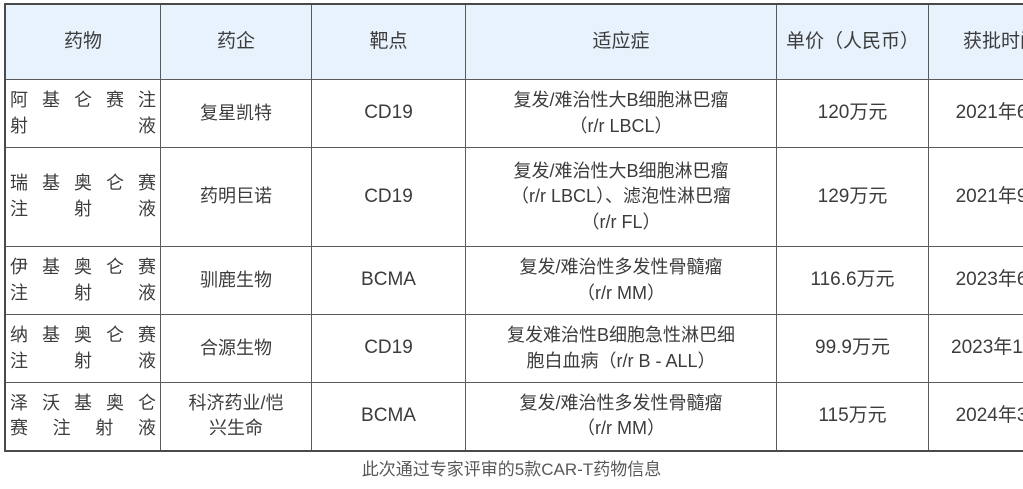 The width and height of the screenshot is (1023, 489). I want to click on drug-name-line-2: 赛注射液, so click(83, 428).